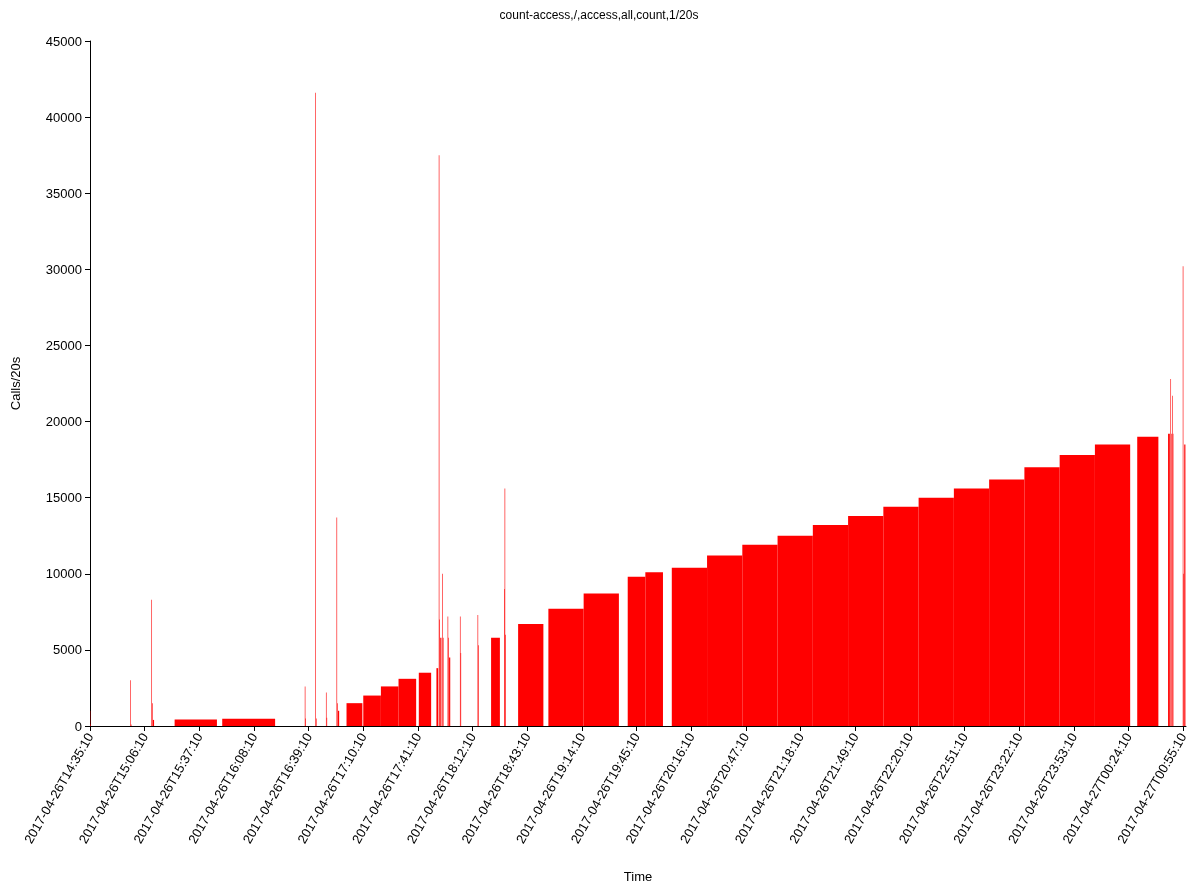  Describe the element at coordinates (78, 726) in the screenshot. I see `y-tick-label: 0` at that location.